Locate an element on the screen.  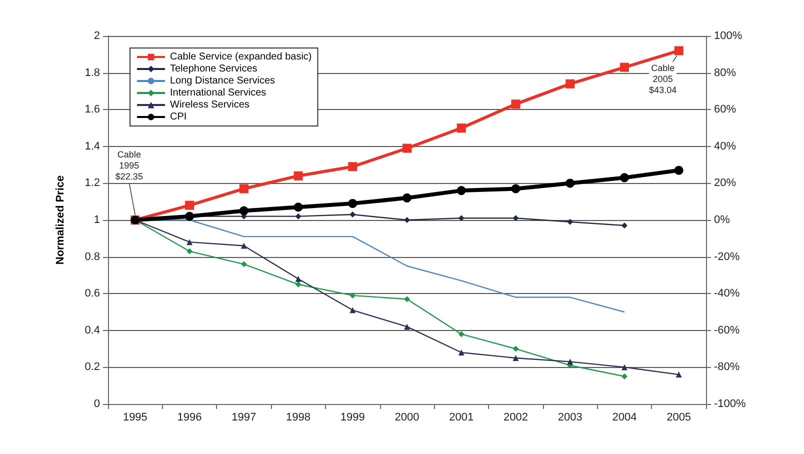
y-tick-label: 1.2 is located at coordinates (92, 183).